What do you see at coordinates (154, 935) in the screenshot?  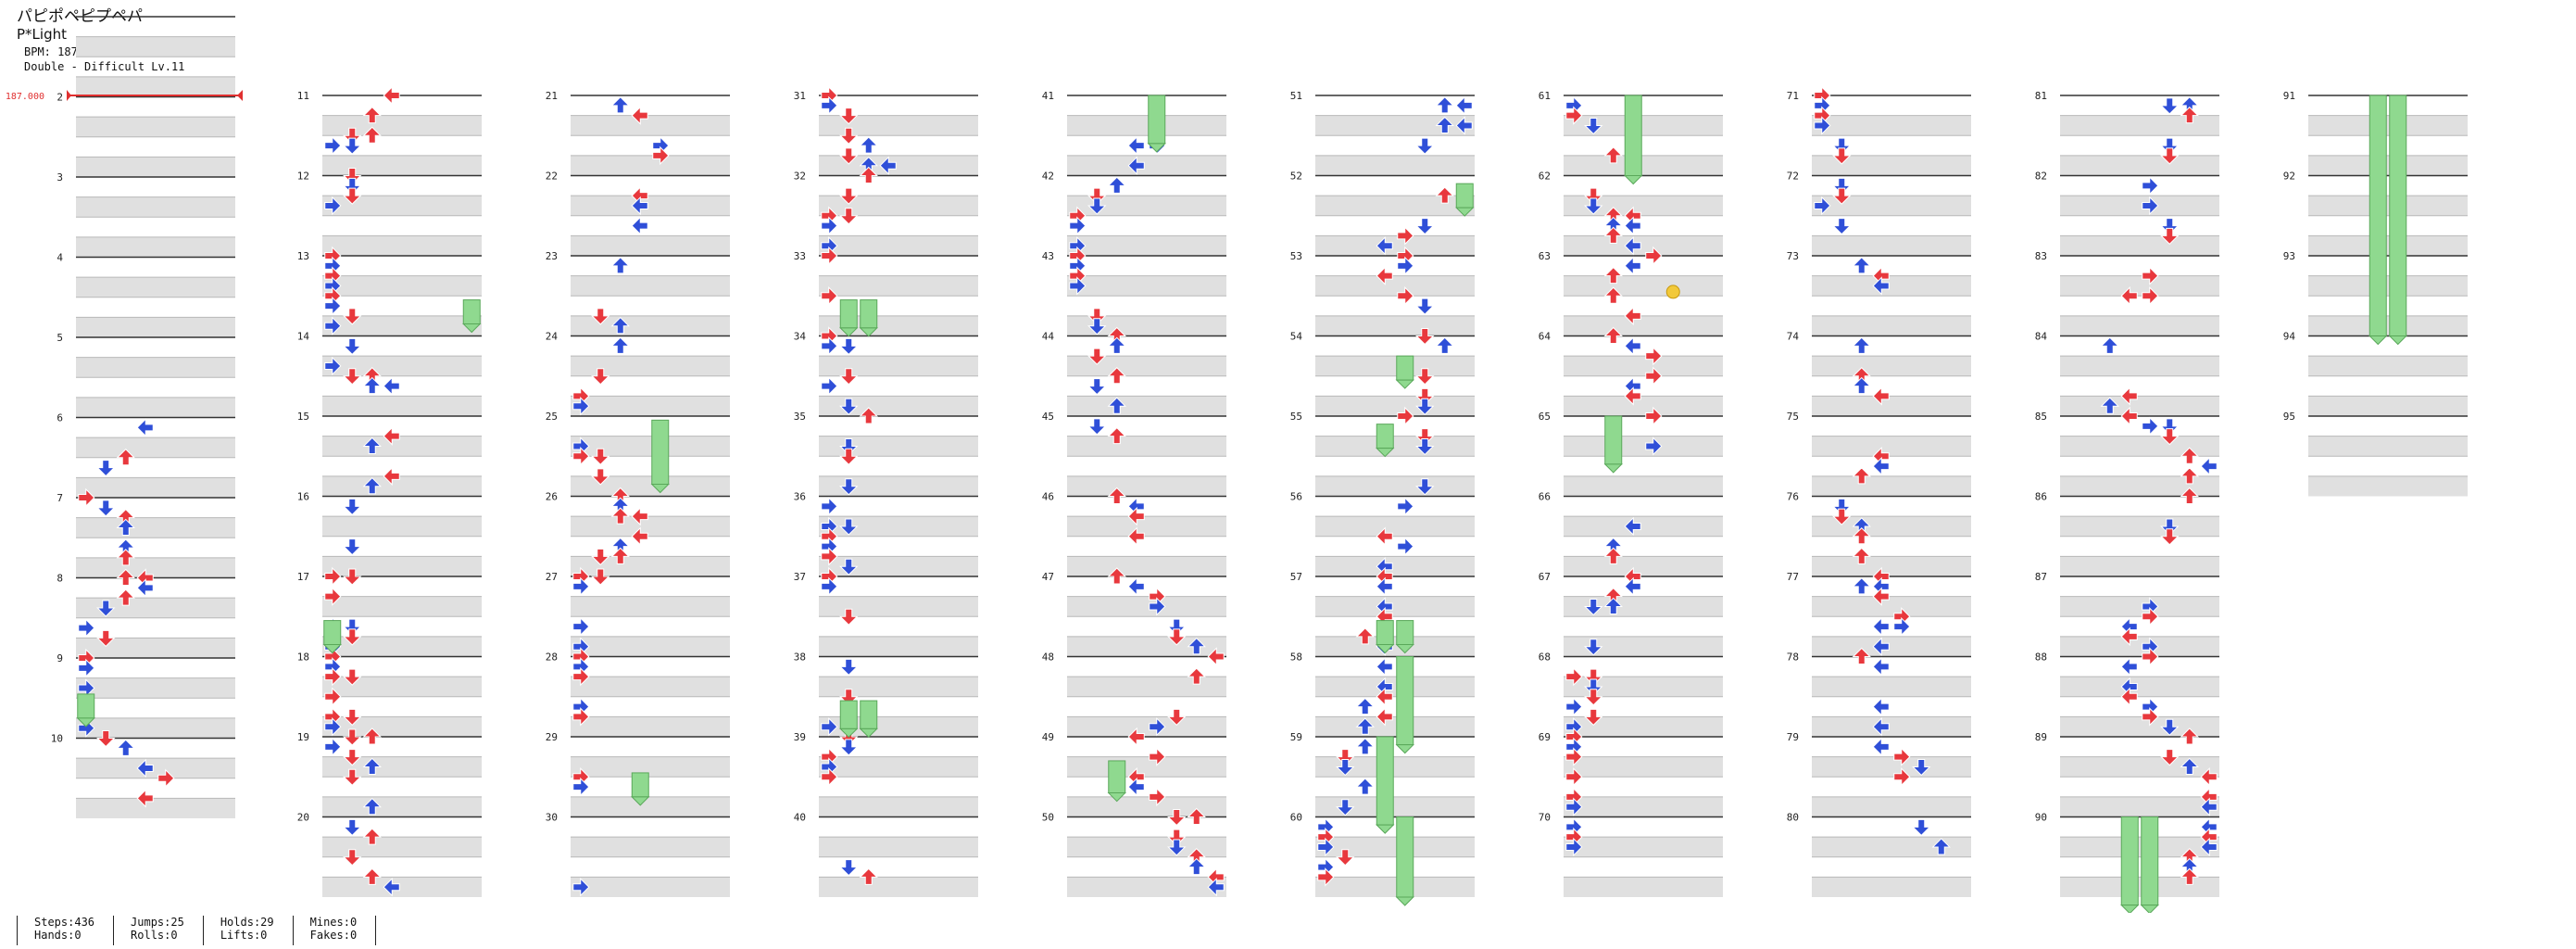 I see `stat-rolls: Rolls:0` at bounding box center [154, 935].